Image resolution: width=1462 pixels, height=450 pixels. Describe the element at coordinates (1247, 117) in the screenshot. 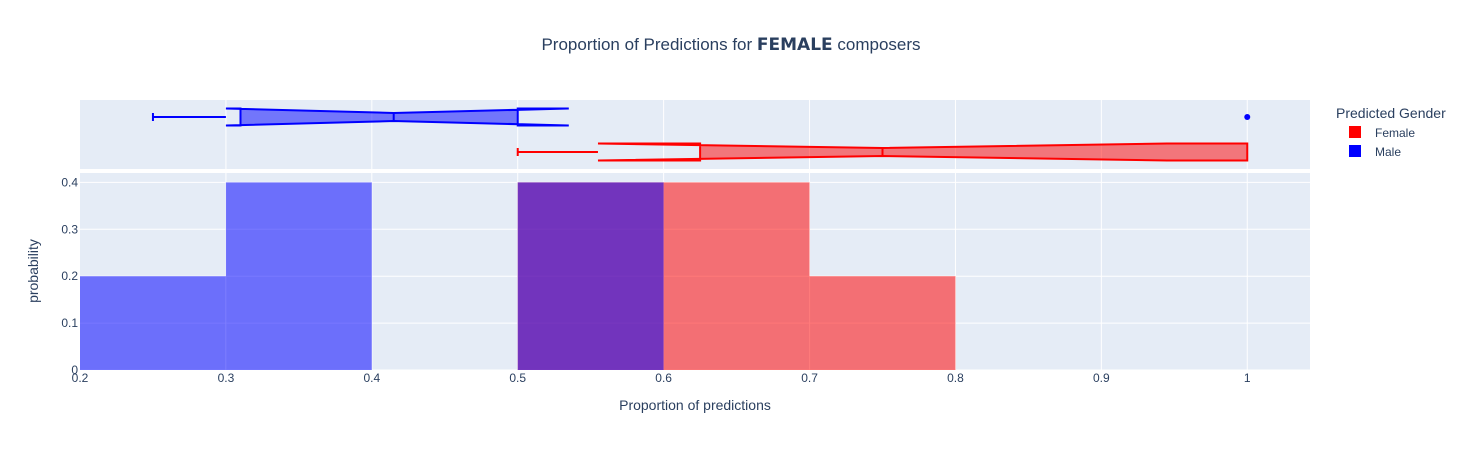

I see `box-outlier-male` at that location.